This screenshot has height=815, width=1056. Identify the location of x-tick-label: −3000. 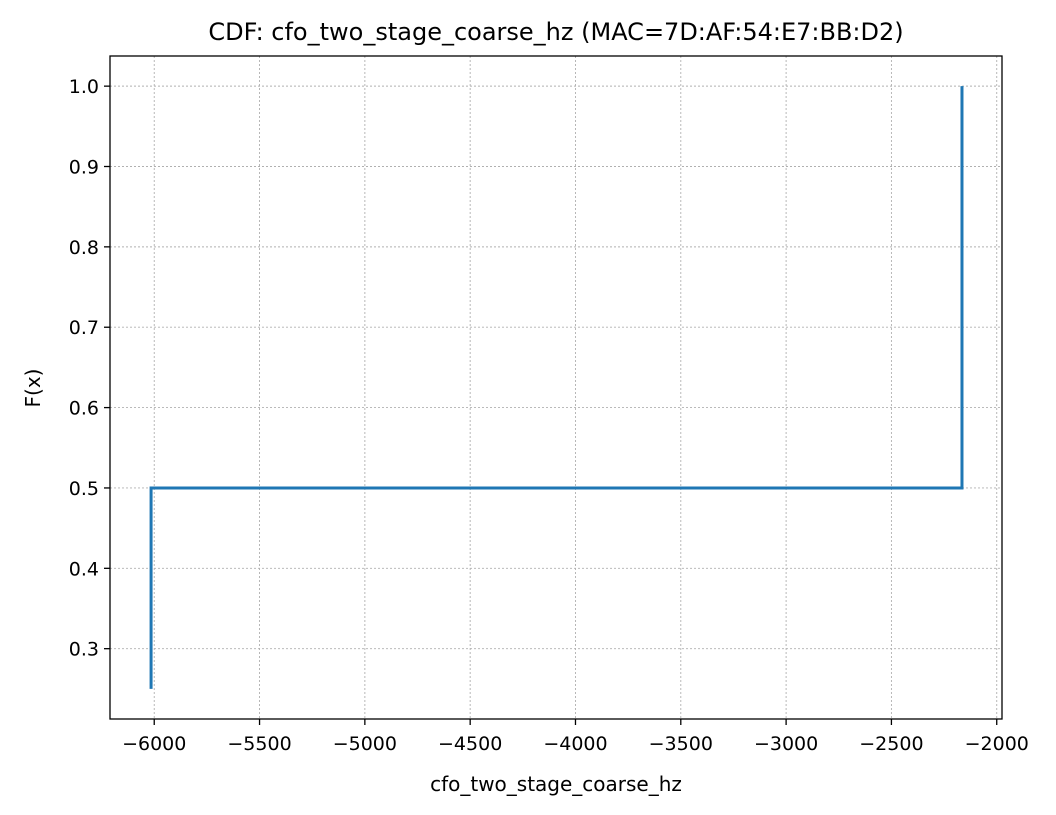
(786, 744).